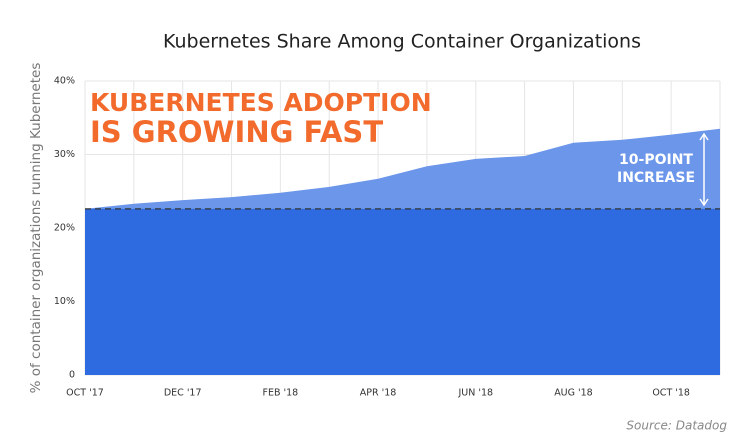  I want to click on x-tick-label: OCT '18, so click(671, 393).